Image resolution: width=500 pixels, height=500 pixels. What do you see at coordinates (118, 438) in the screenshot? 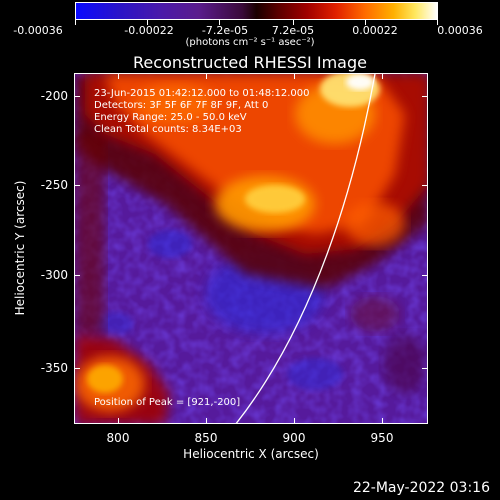
I see `x-tick-label: 800` at bounding box center [118, 438].